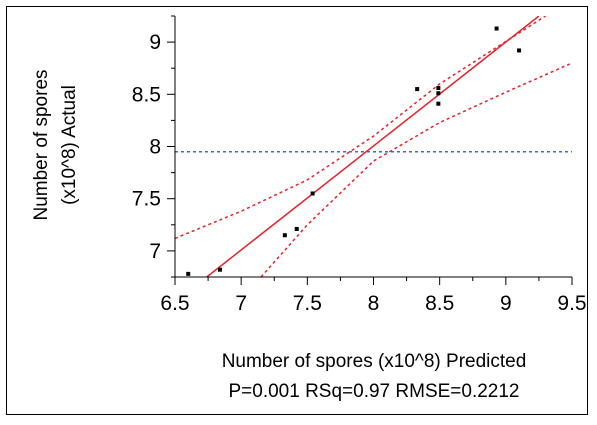  Describe the element at coordinates (241, 303) in the screenshot. I see `x-tick-label: 7` at that location.